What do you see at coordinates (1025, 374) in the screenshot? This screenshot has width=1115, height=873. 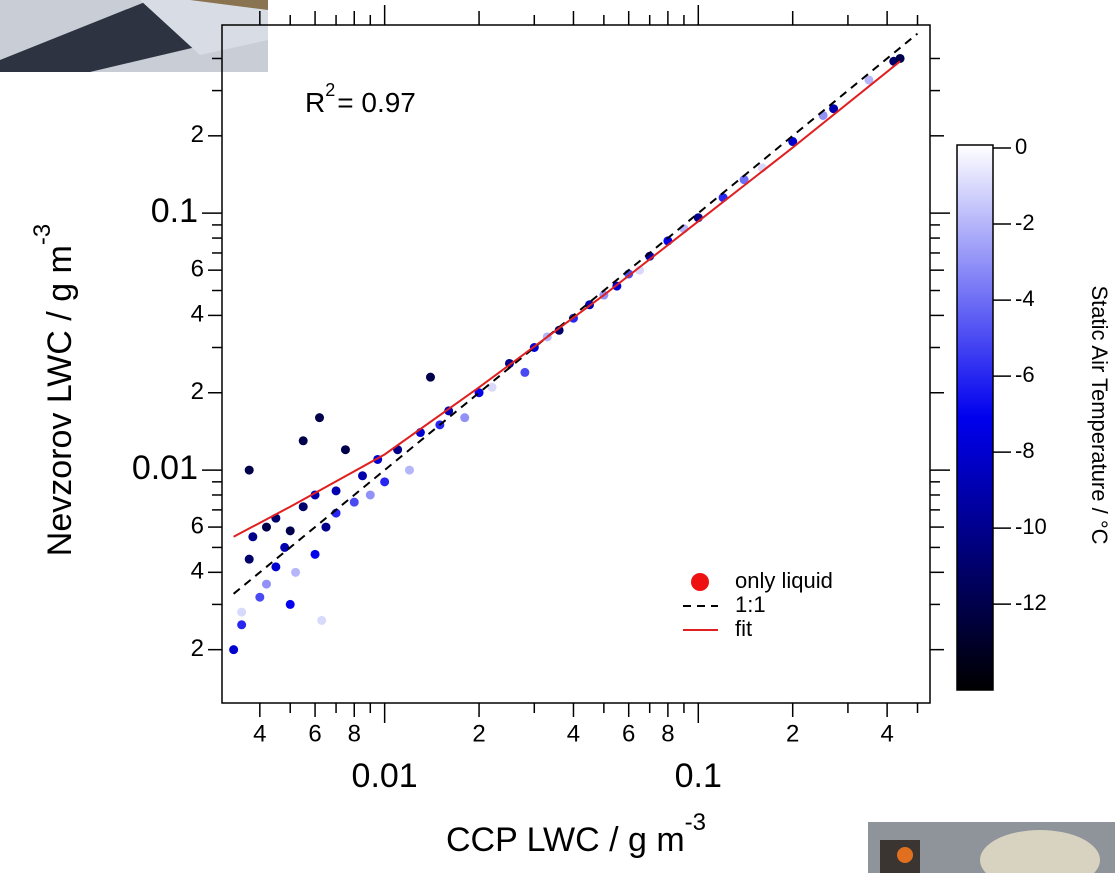 I see `colorbar-tick-label: -6` at bounding box center [1025, 374].